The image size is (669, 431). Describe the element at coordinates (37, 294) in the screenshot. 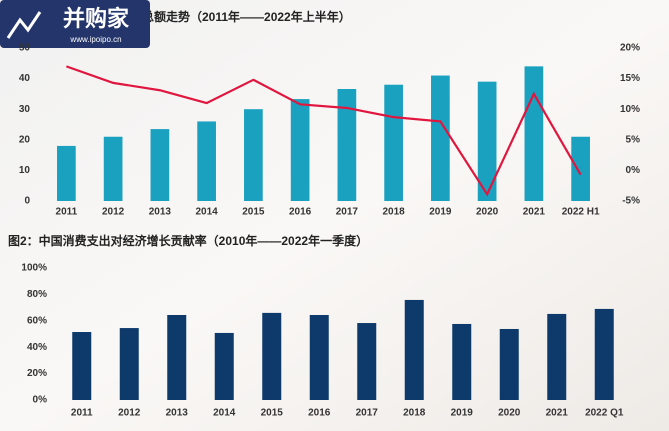

I see `y-tick-label: 80%` at that location.